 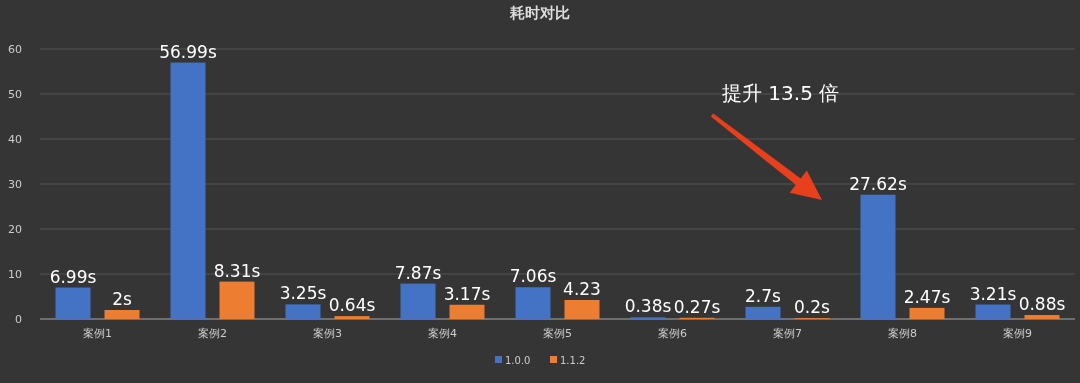 What do you see at coordinates (1017, 333) in the screenshot?
I see `x-tick-label: 案例9` at bounding box center [1017, 333].